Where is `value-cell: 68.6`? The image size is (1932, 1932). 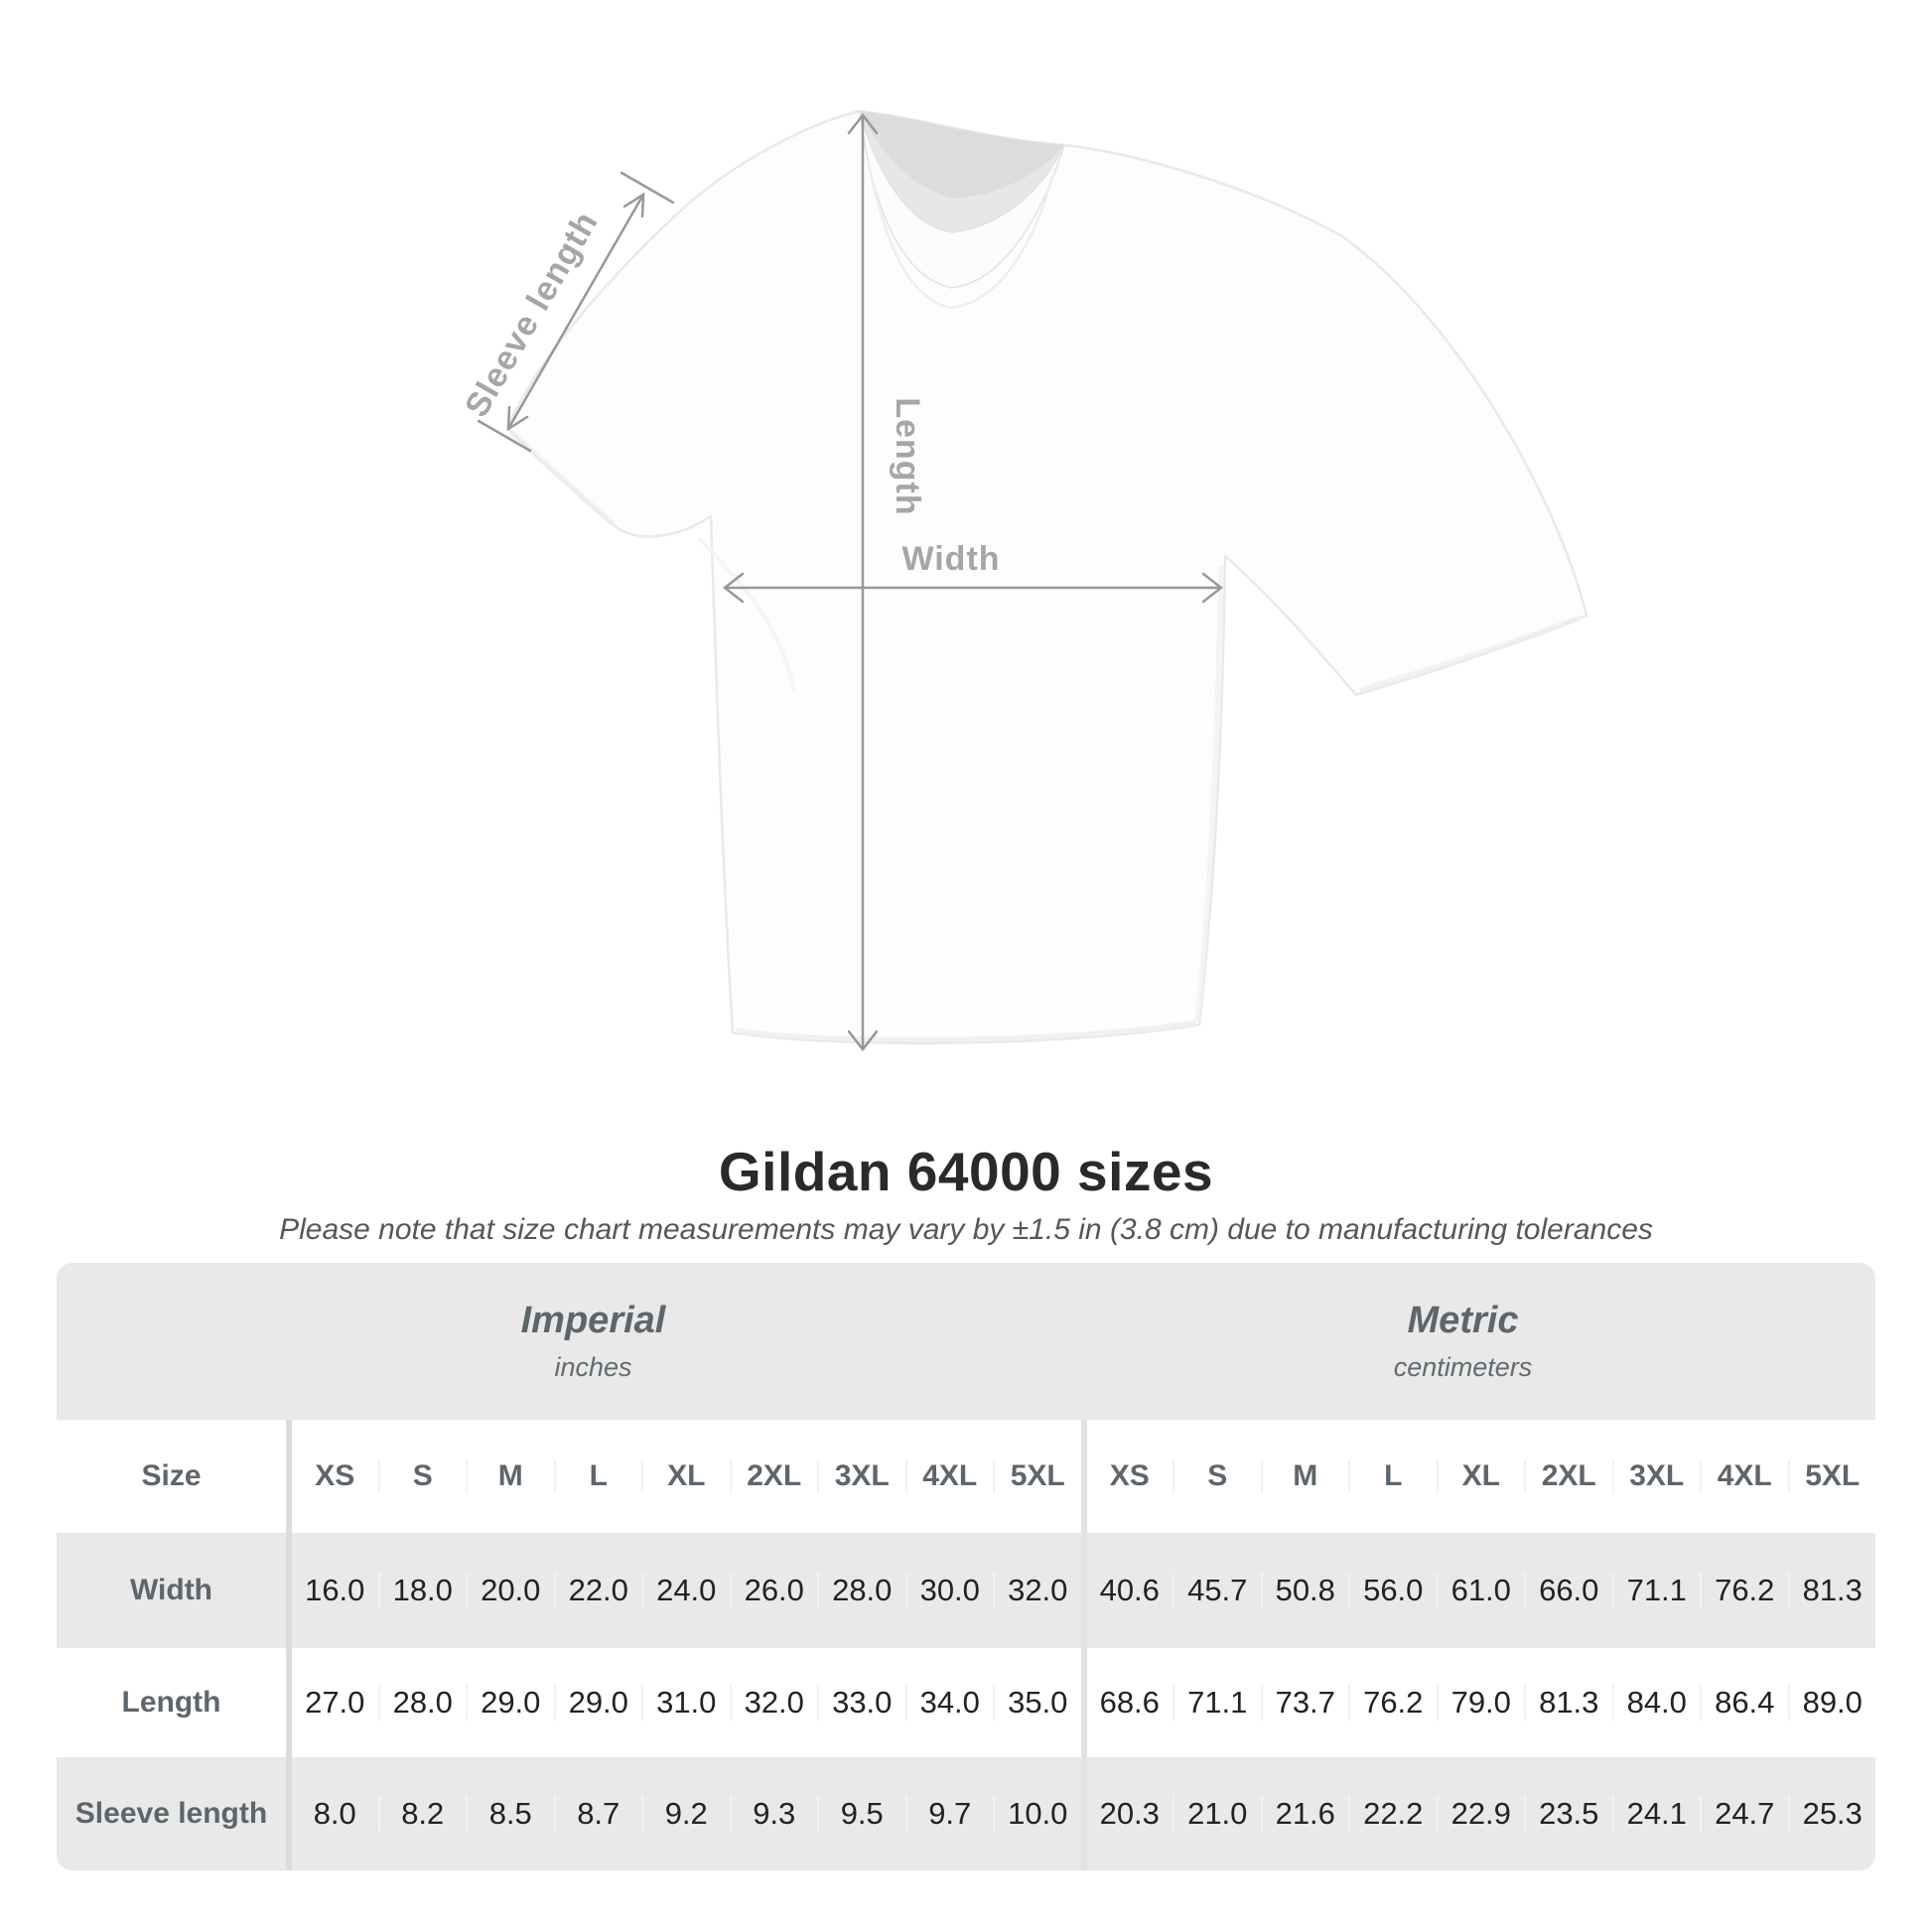 value-cell: 68.6 is located at coordinates (1130, 1703).